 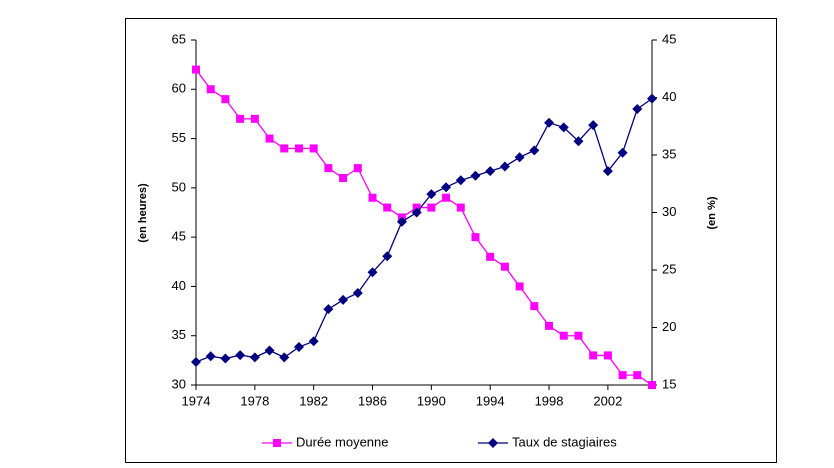 I want to click on y2-tick-label: 30, so click(x=669, y=211).